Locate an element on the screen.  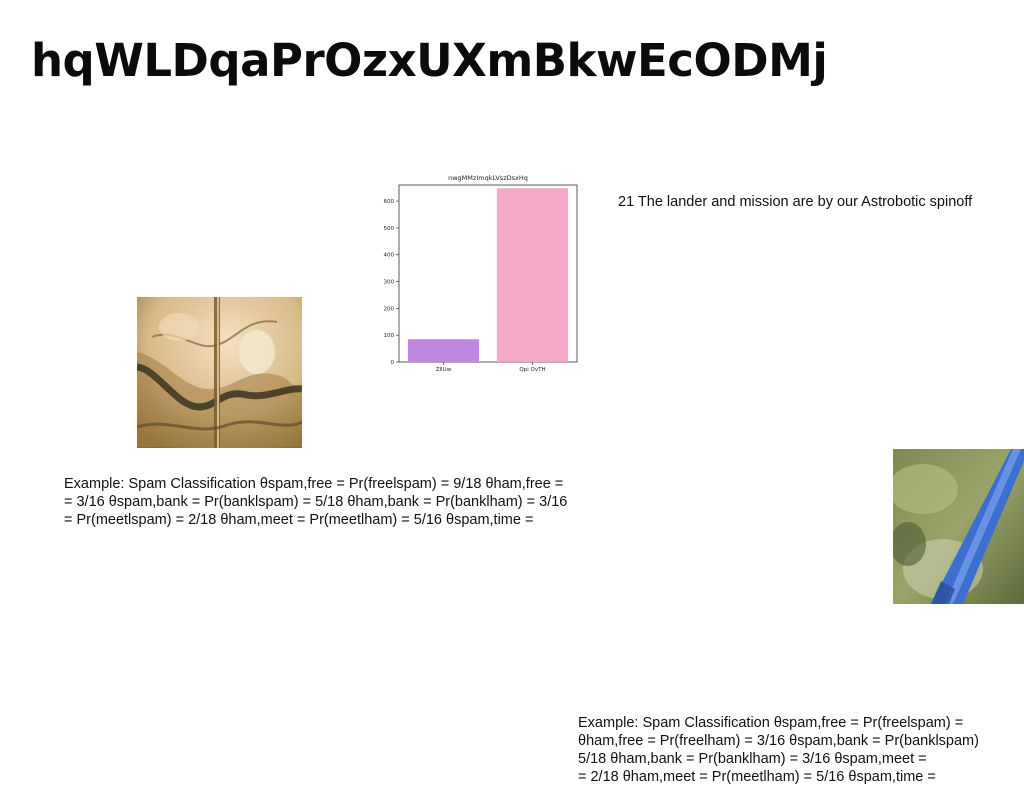
chart-title: nwgMMzImqkLVszDsxHq is located at coordinates (488, 178).